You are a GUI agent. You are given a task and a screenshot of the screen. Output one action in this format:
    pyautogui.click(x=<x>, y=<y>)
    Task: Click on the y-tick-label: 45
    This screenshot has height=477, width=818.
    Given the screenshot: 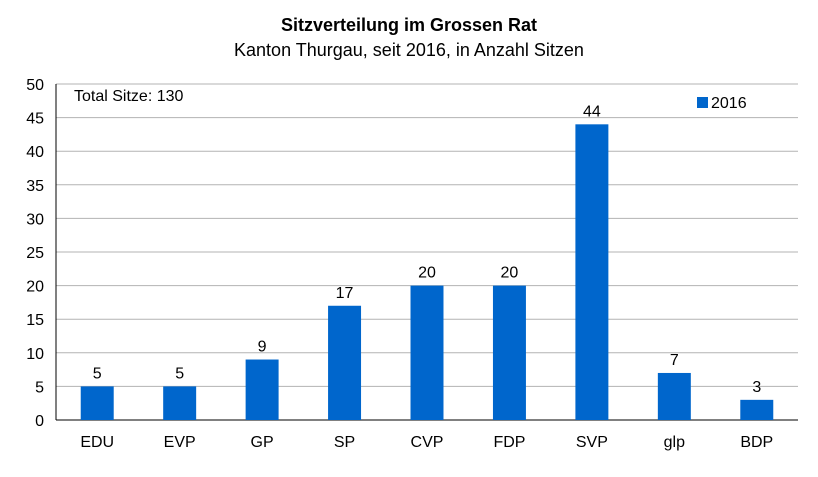 What is the action you would take?
    pyautogui.click(x=35, y=119)
    